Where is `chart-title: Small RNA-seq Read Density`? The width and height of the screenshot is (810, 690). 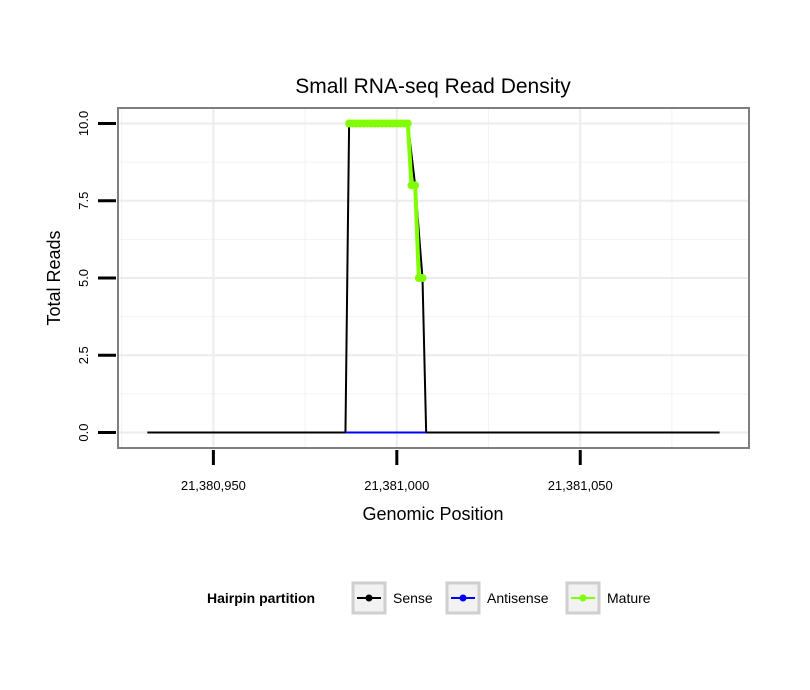 chart-title: Small RNA-seq Read Density is located at coordinates (433, 86).